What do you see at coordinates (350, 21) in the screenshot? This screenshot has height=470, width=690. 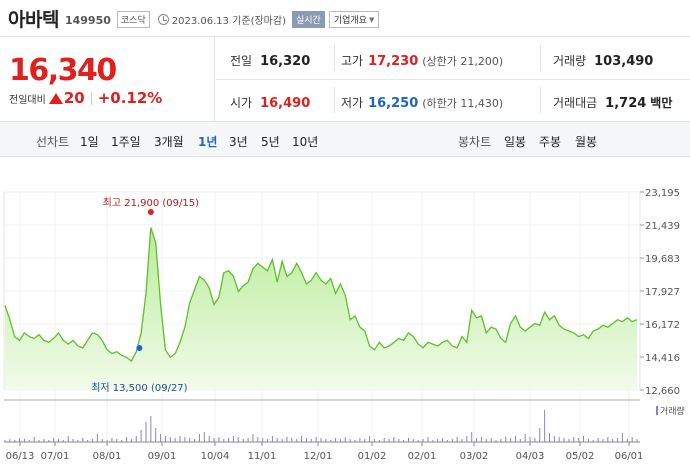 I see `company-info-label: 기업개요` at bounding box center [350, 21].